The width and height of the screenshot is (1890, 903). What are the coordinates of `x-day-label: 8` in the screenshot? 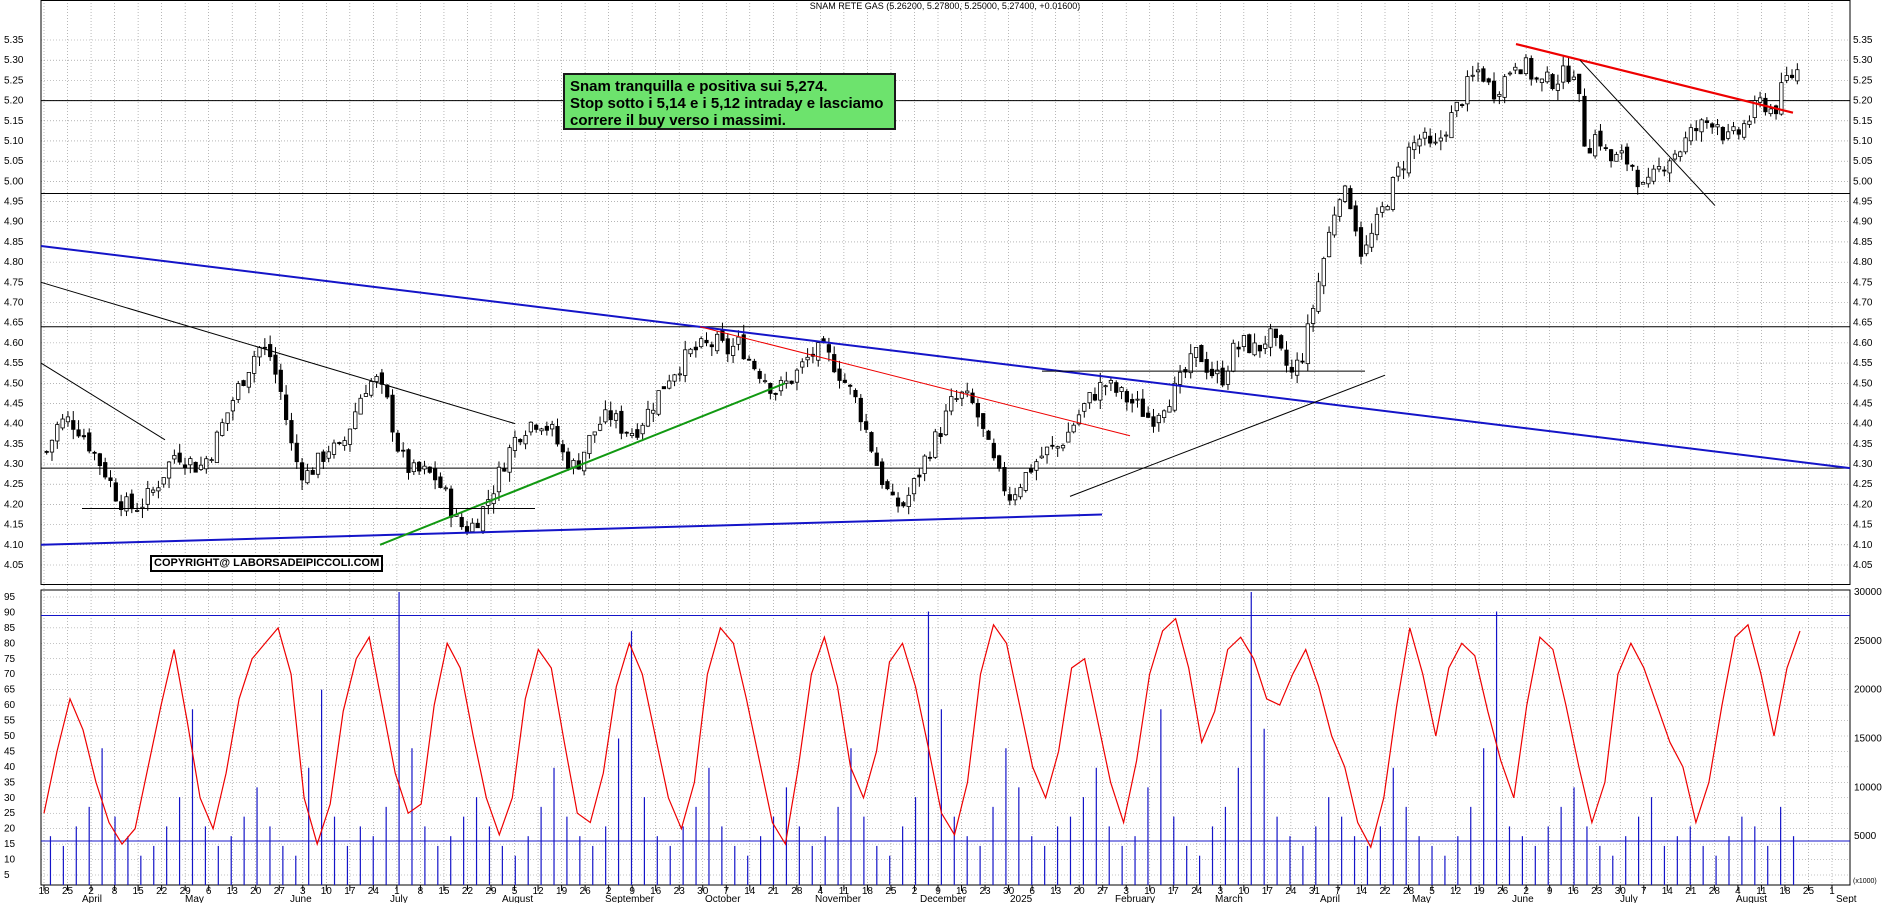 It's located at (421, 891).